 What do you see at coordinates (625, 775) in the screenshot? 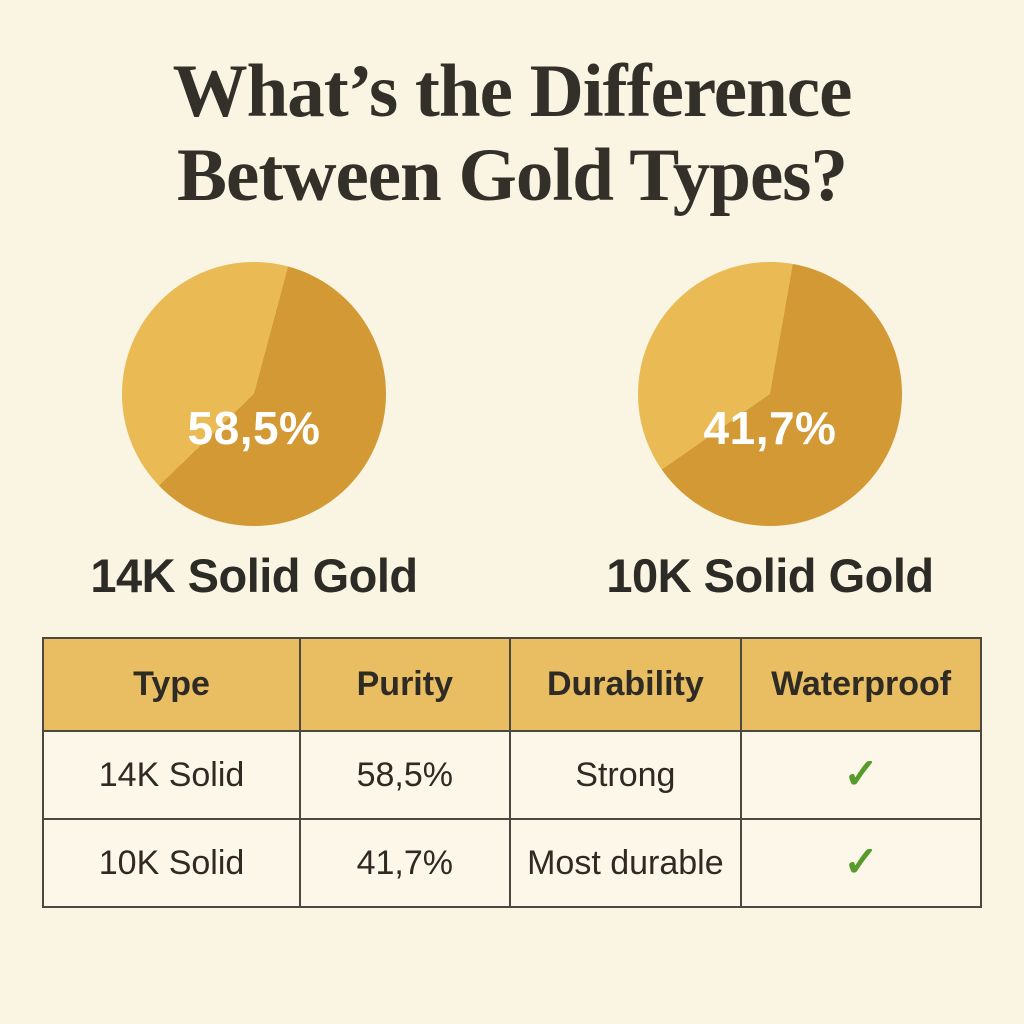
I see `table-cell: Strong` at bounding box center [625, 775].